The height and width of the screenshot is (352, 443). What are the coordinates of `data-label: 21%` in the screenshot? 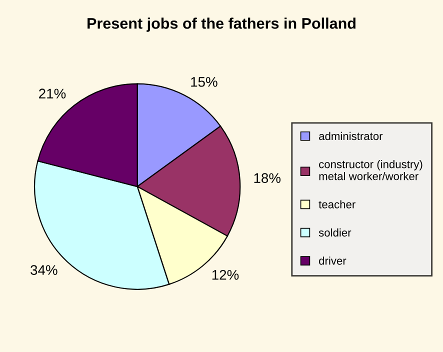 It's located at (52, 93).